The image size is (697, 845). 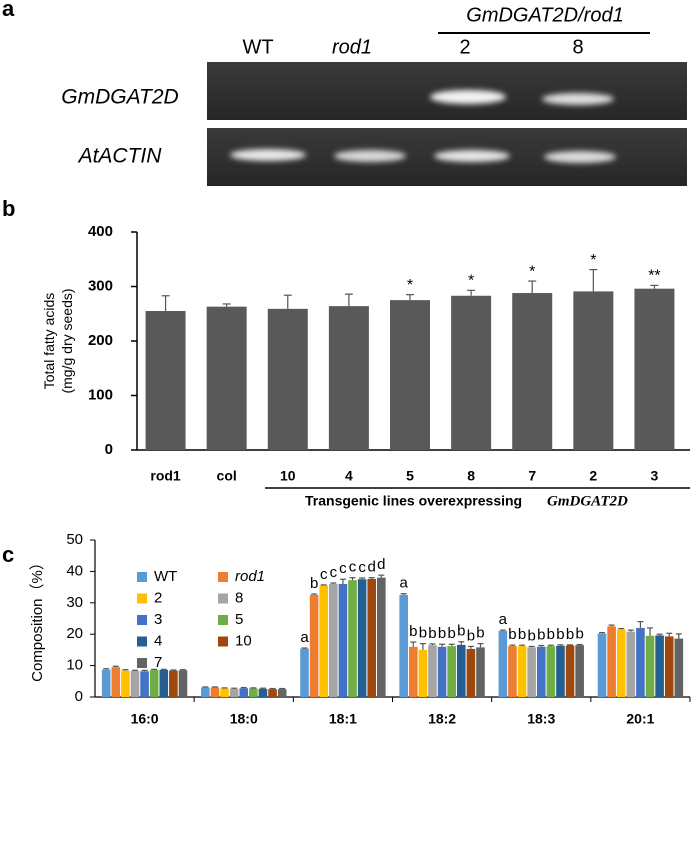 I want to click on y-axis-title: Composition（%）, so click(x=37, y=618).